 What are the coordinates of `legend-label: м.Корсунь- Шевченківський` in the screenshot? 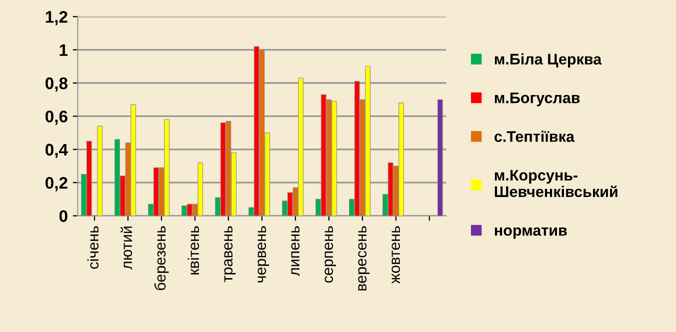 It's located at (556, 184).